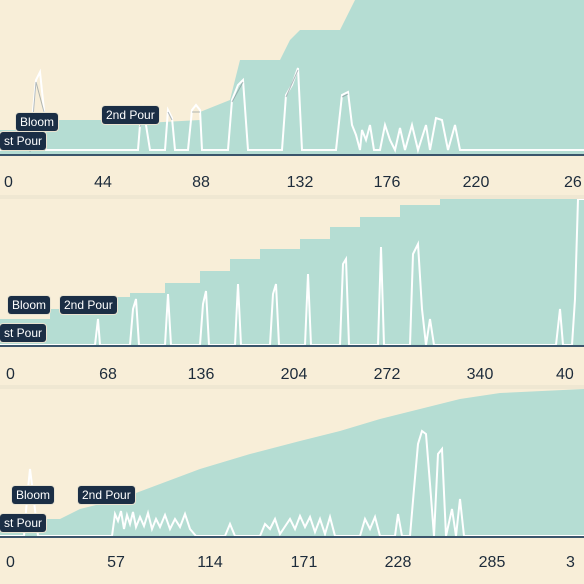 Image resolution: width=584 pixels, height=584 pixels. Describe the element at coordinates (116, 562) in the screenshot. I see `x-tick-label: 57` at that location.